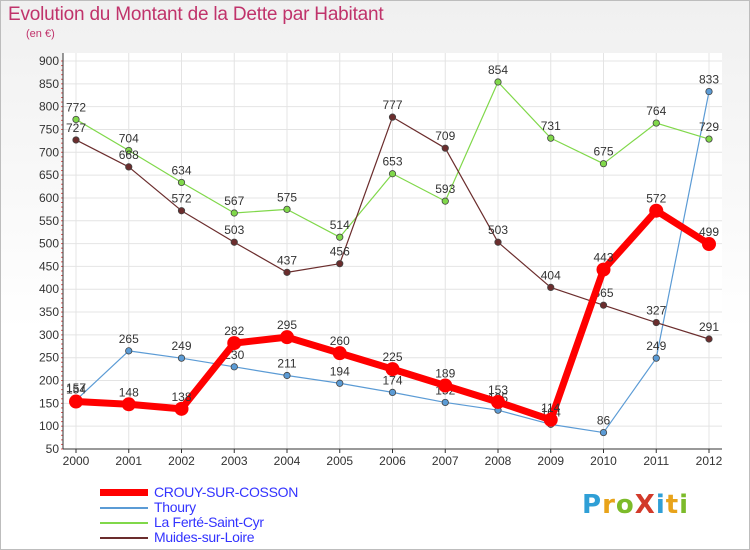  Describe the element at coordinates (656, 346) in the screenshot. I see `data-label: 249` at that location.